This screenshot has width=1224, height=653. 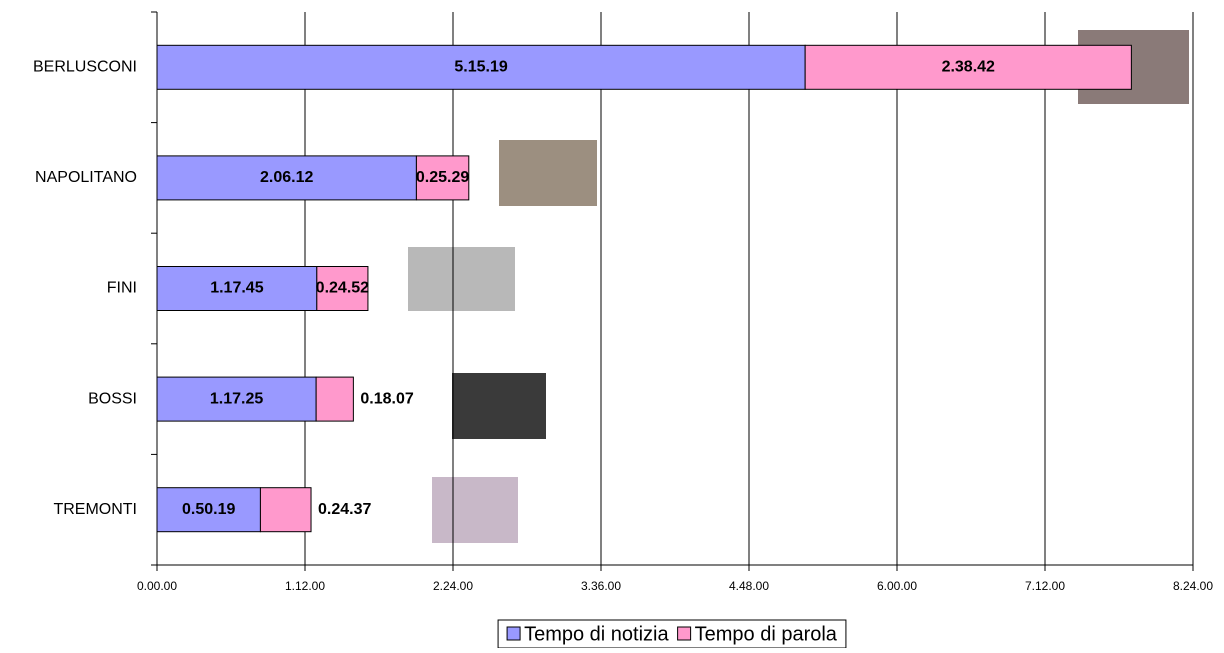 What do you see at coordinates (749, 586) in the screenshot?
I see `x-tick-label: 4.48.00` at bounding box center [749, 586].